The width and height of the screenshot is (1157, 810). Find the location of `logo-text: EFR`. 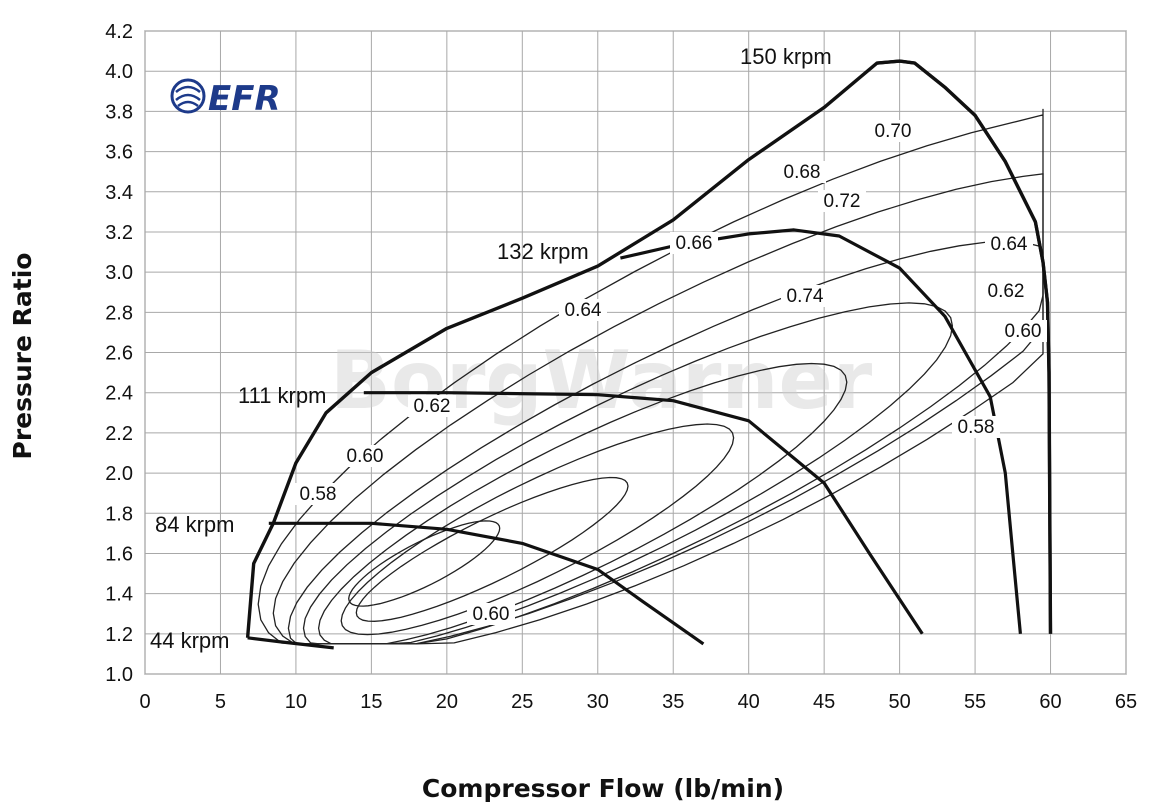

logo-text: EFR is located at coordinates (244, 99).